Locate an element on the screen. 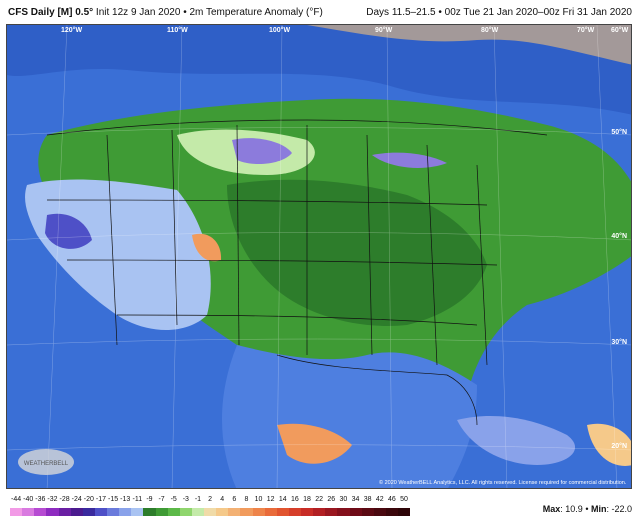  northeast-warm-patch is located at coordinates (469, 45).